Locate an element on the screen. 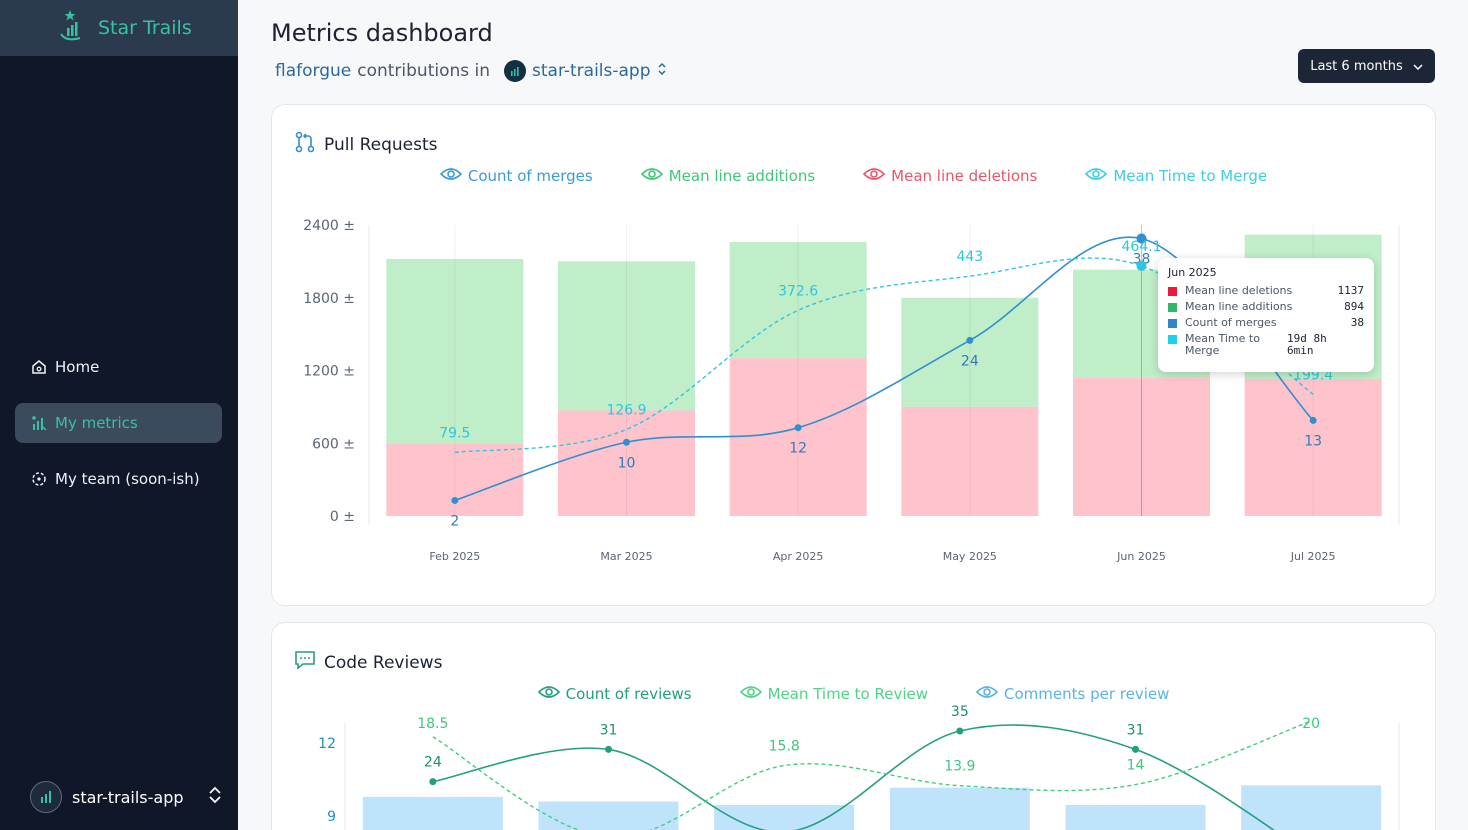 Image resolution: width=1468 pixels, height=830 pixels. merges-data-label: 10 is located at coordinates (627, 463).